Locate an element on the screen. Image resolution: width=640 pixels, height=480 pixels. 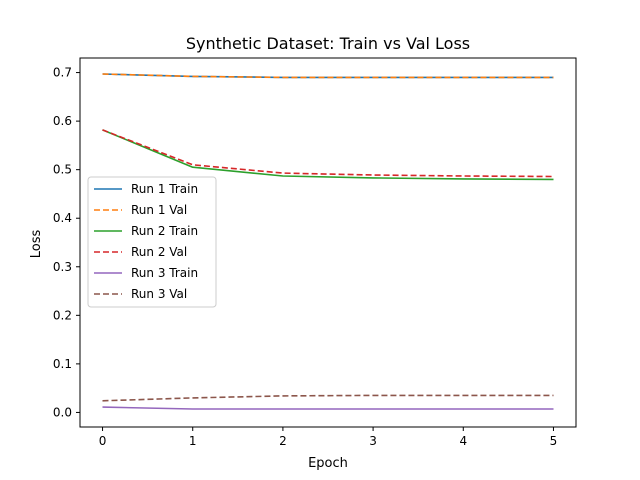
y-tick-label: 0.5 is located at coordinates (62, 170).